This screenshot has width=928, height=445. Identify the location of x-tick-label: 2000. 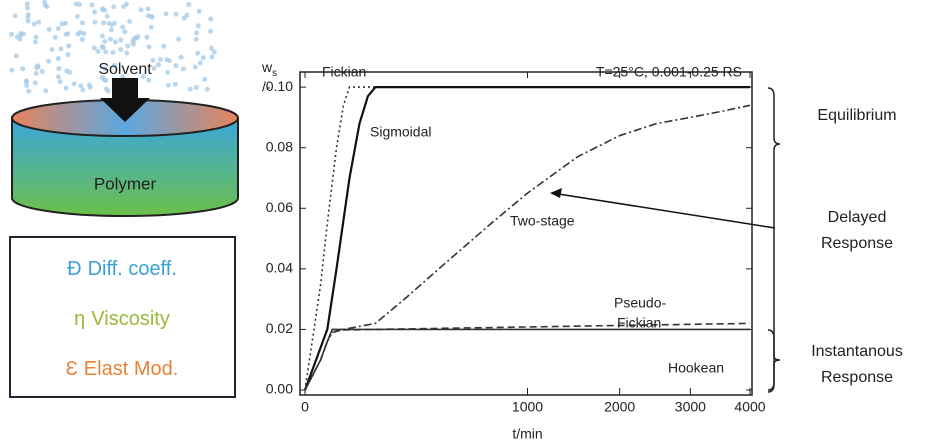
(619, 407).